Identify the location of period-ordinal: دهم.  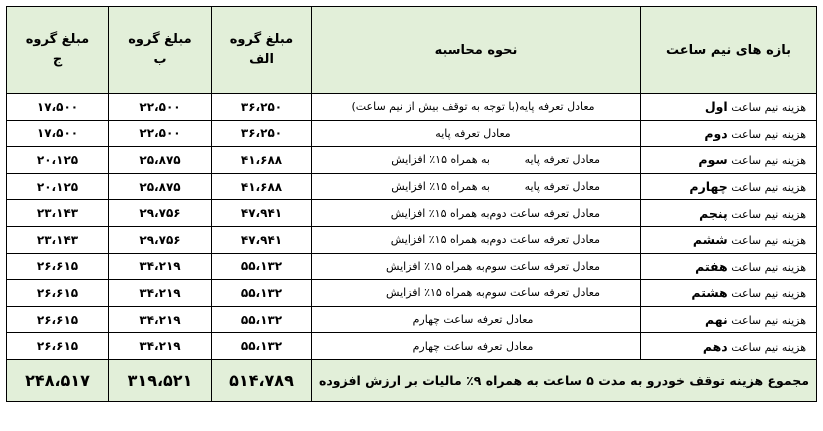
(715, 346).